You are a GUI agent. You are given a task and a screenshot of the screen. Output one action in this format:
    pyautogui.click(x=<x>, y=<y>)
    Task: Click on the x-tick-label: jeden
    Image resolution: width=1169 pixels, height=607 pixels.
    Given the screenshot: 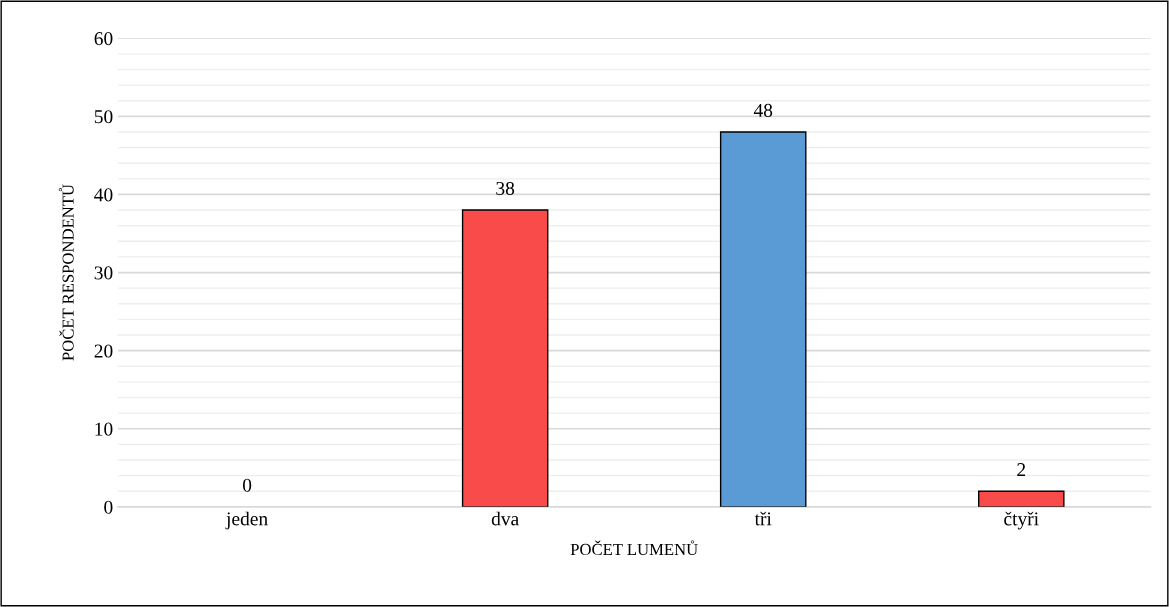 What is the action you would take?
    pyautogui.click(x=246, y=520)
    